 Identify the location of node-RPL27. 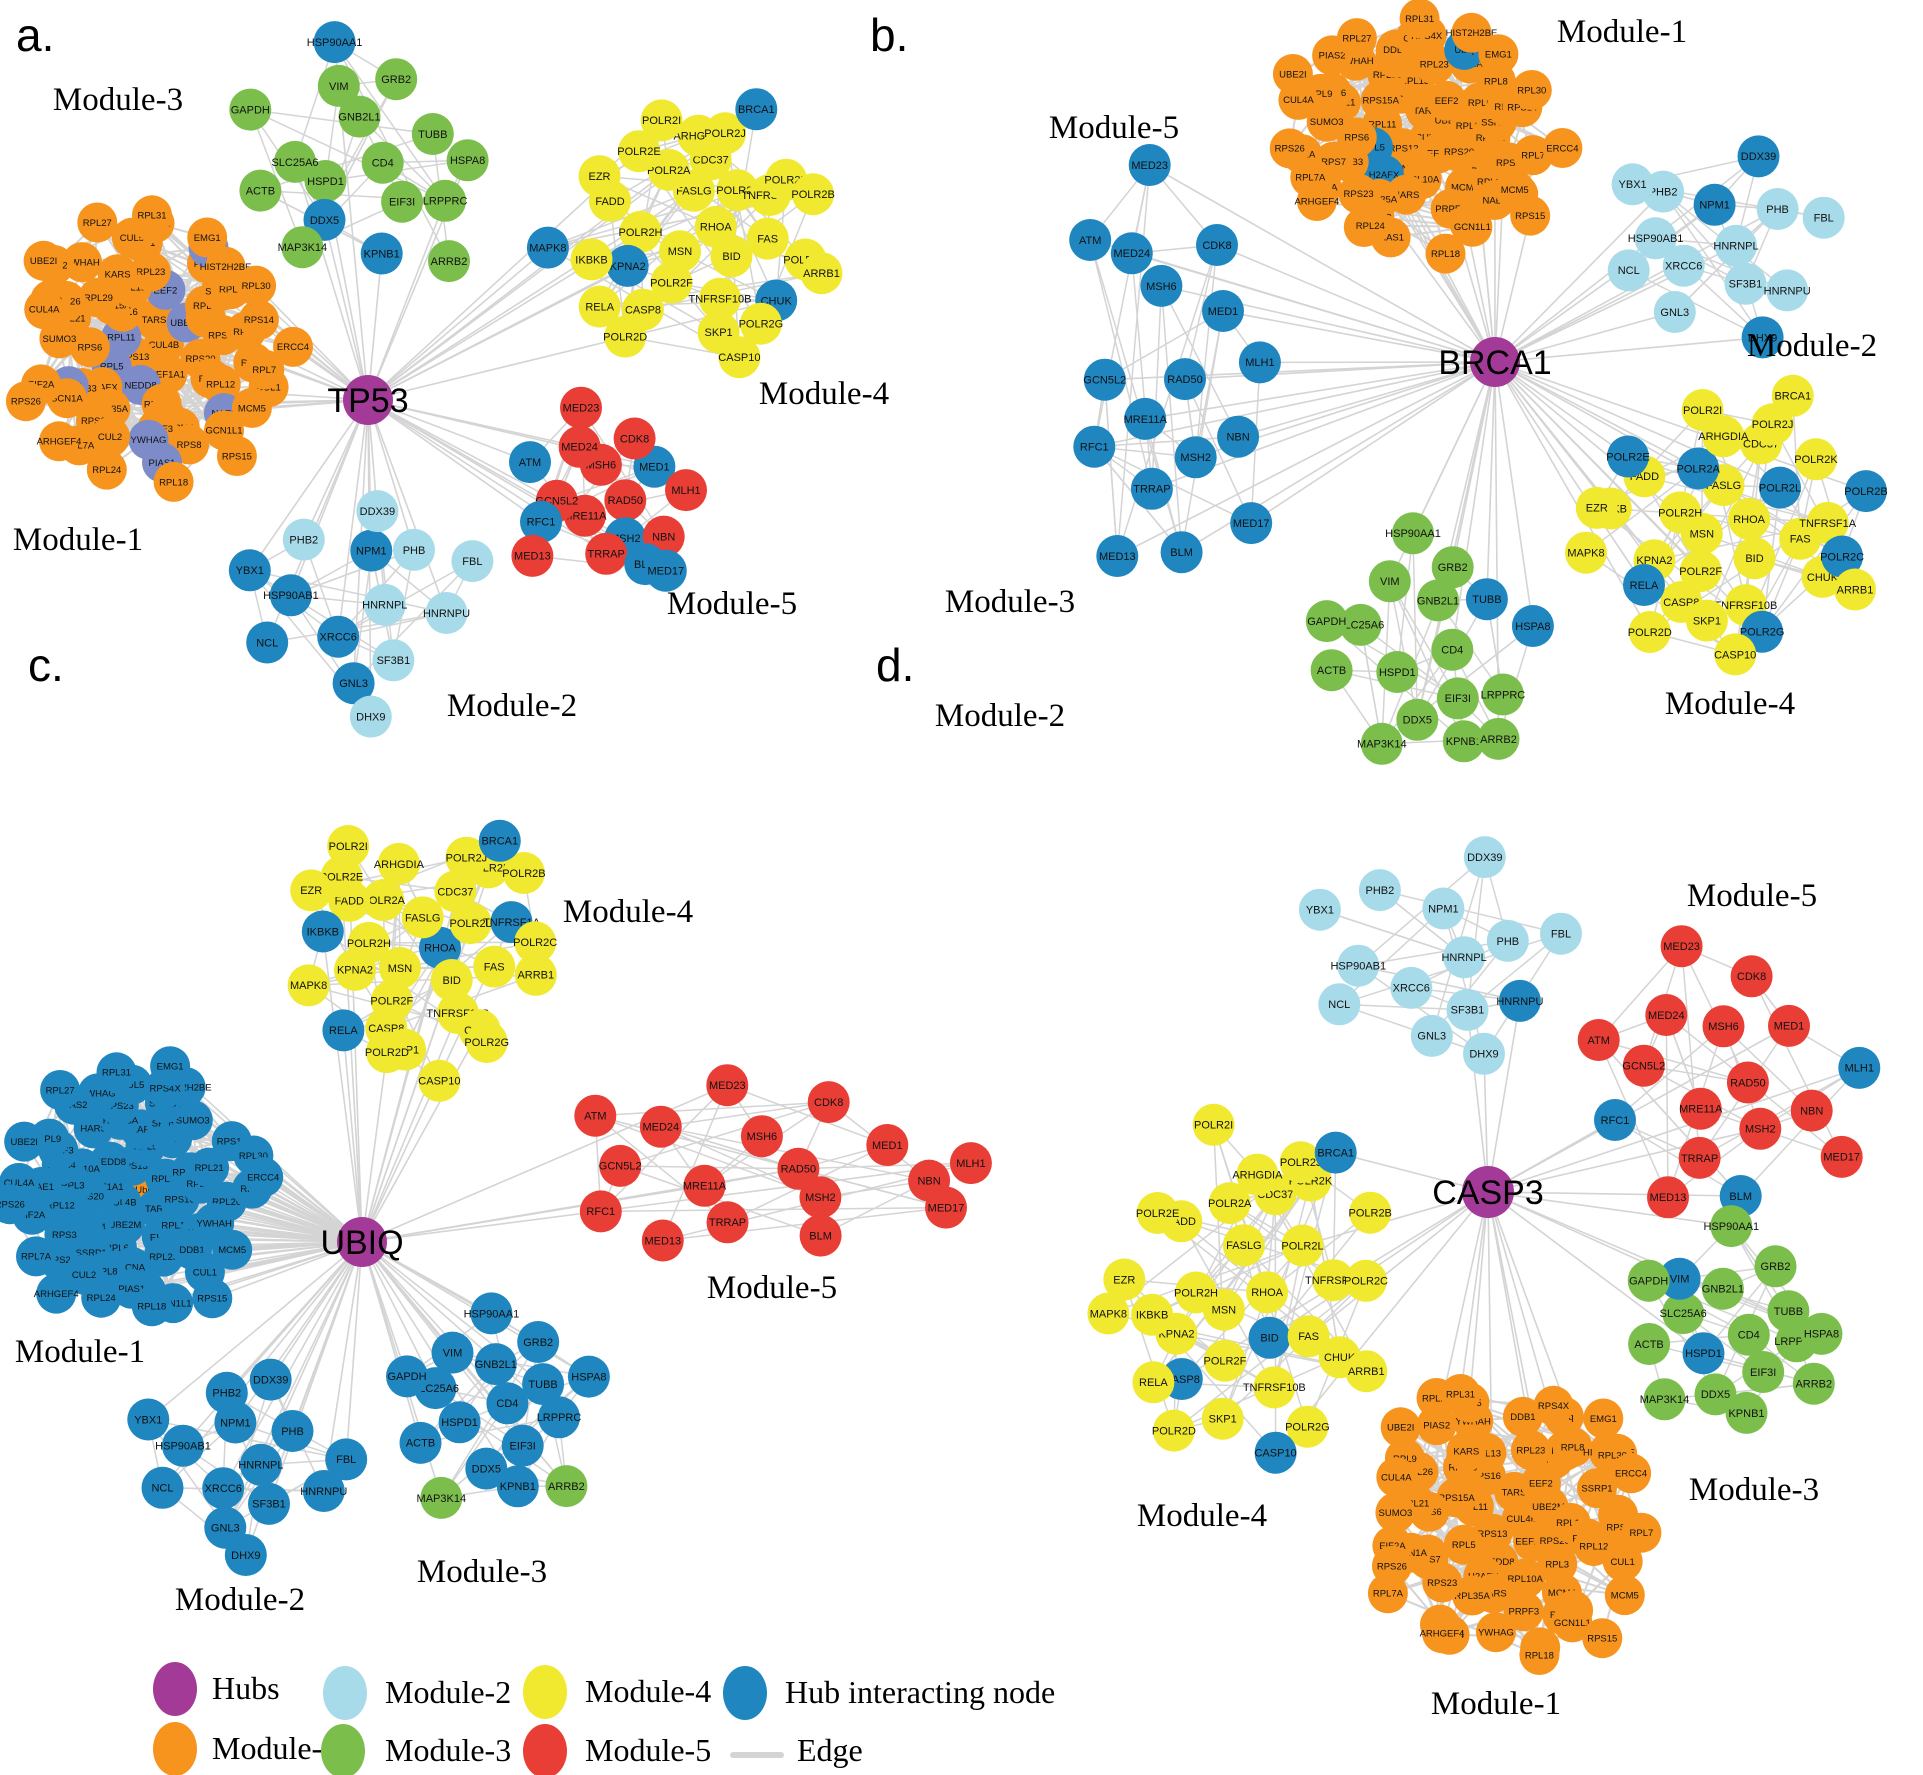
(60, 1090).